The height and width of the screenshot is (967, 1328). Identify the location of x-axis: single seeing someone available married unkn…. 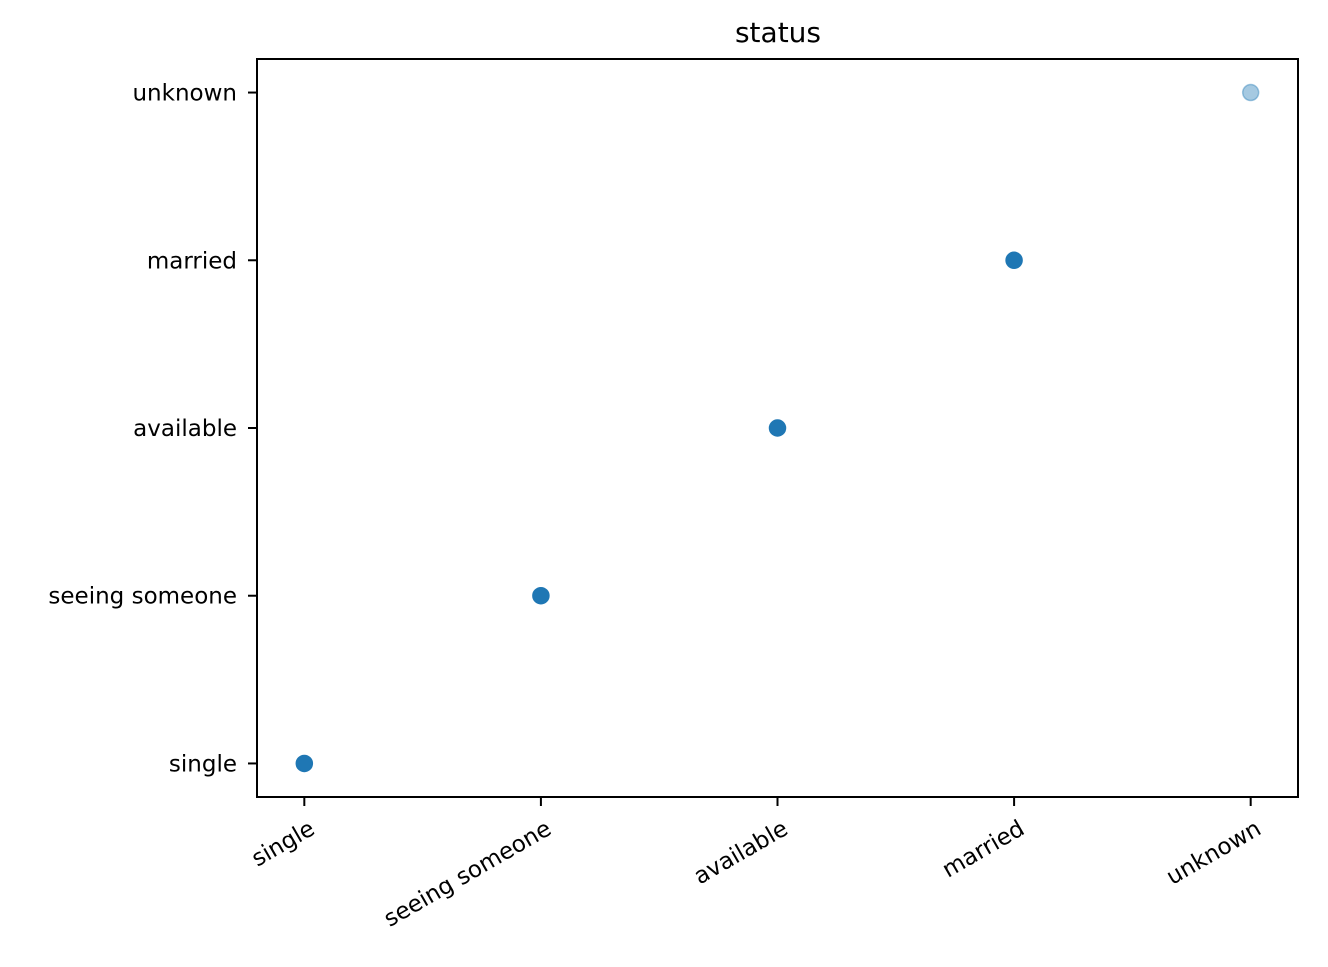
(756, 865).